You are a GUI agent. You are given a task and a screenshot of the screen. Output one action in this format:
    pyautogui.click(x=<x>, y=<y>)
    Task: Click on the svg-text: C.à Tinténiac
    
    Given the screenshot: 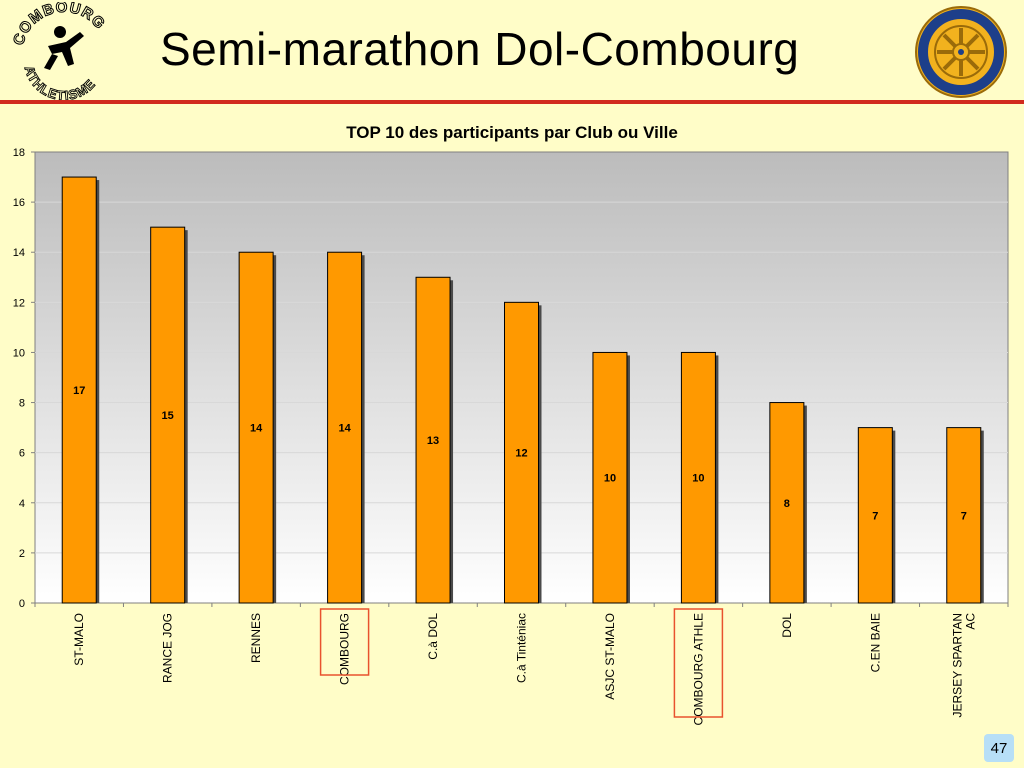 What is the action you would take?
    pyautogui.click(x=522, y=648)
    